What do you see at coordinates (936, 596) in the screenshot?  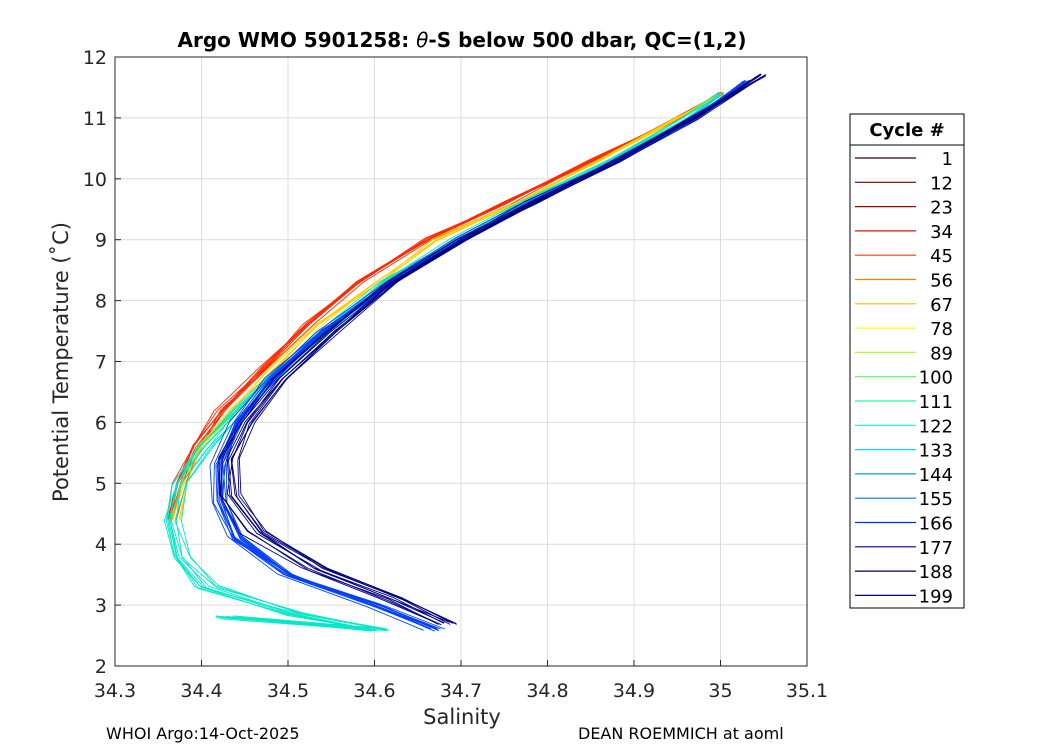 I see `legend-label: 199` at bounding box center [936, 596].